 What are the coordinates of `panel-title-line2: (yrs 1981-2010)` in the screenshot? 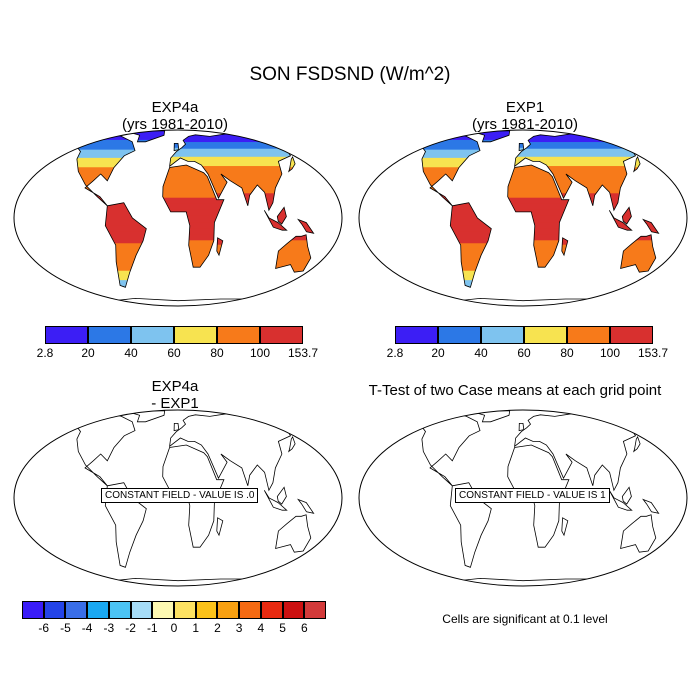 It's located at (175, 124).